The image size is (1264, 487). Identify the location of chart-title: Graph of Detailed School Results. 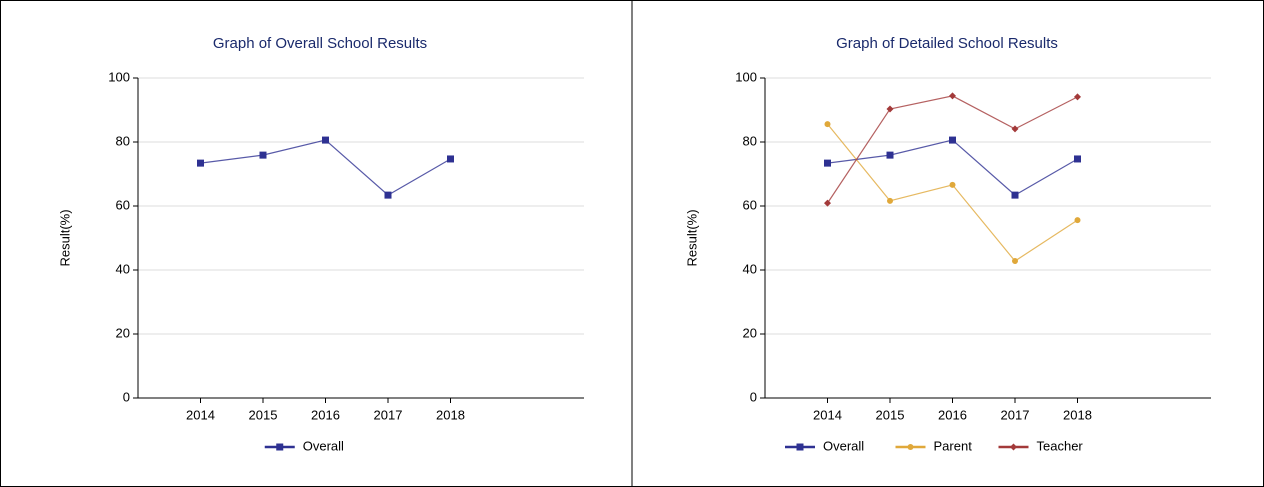
(947, 43).